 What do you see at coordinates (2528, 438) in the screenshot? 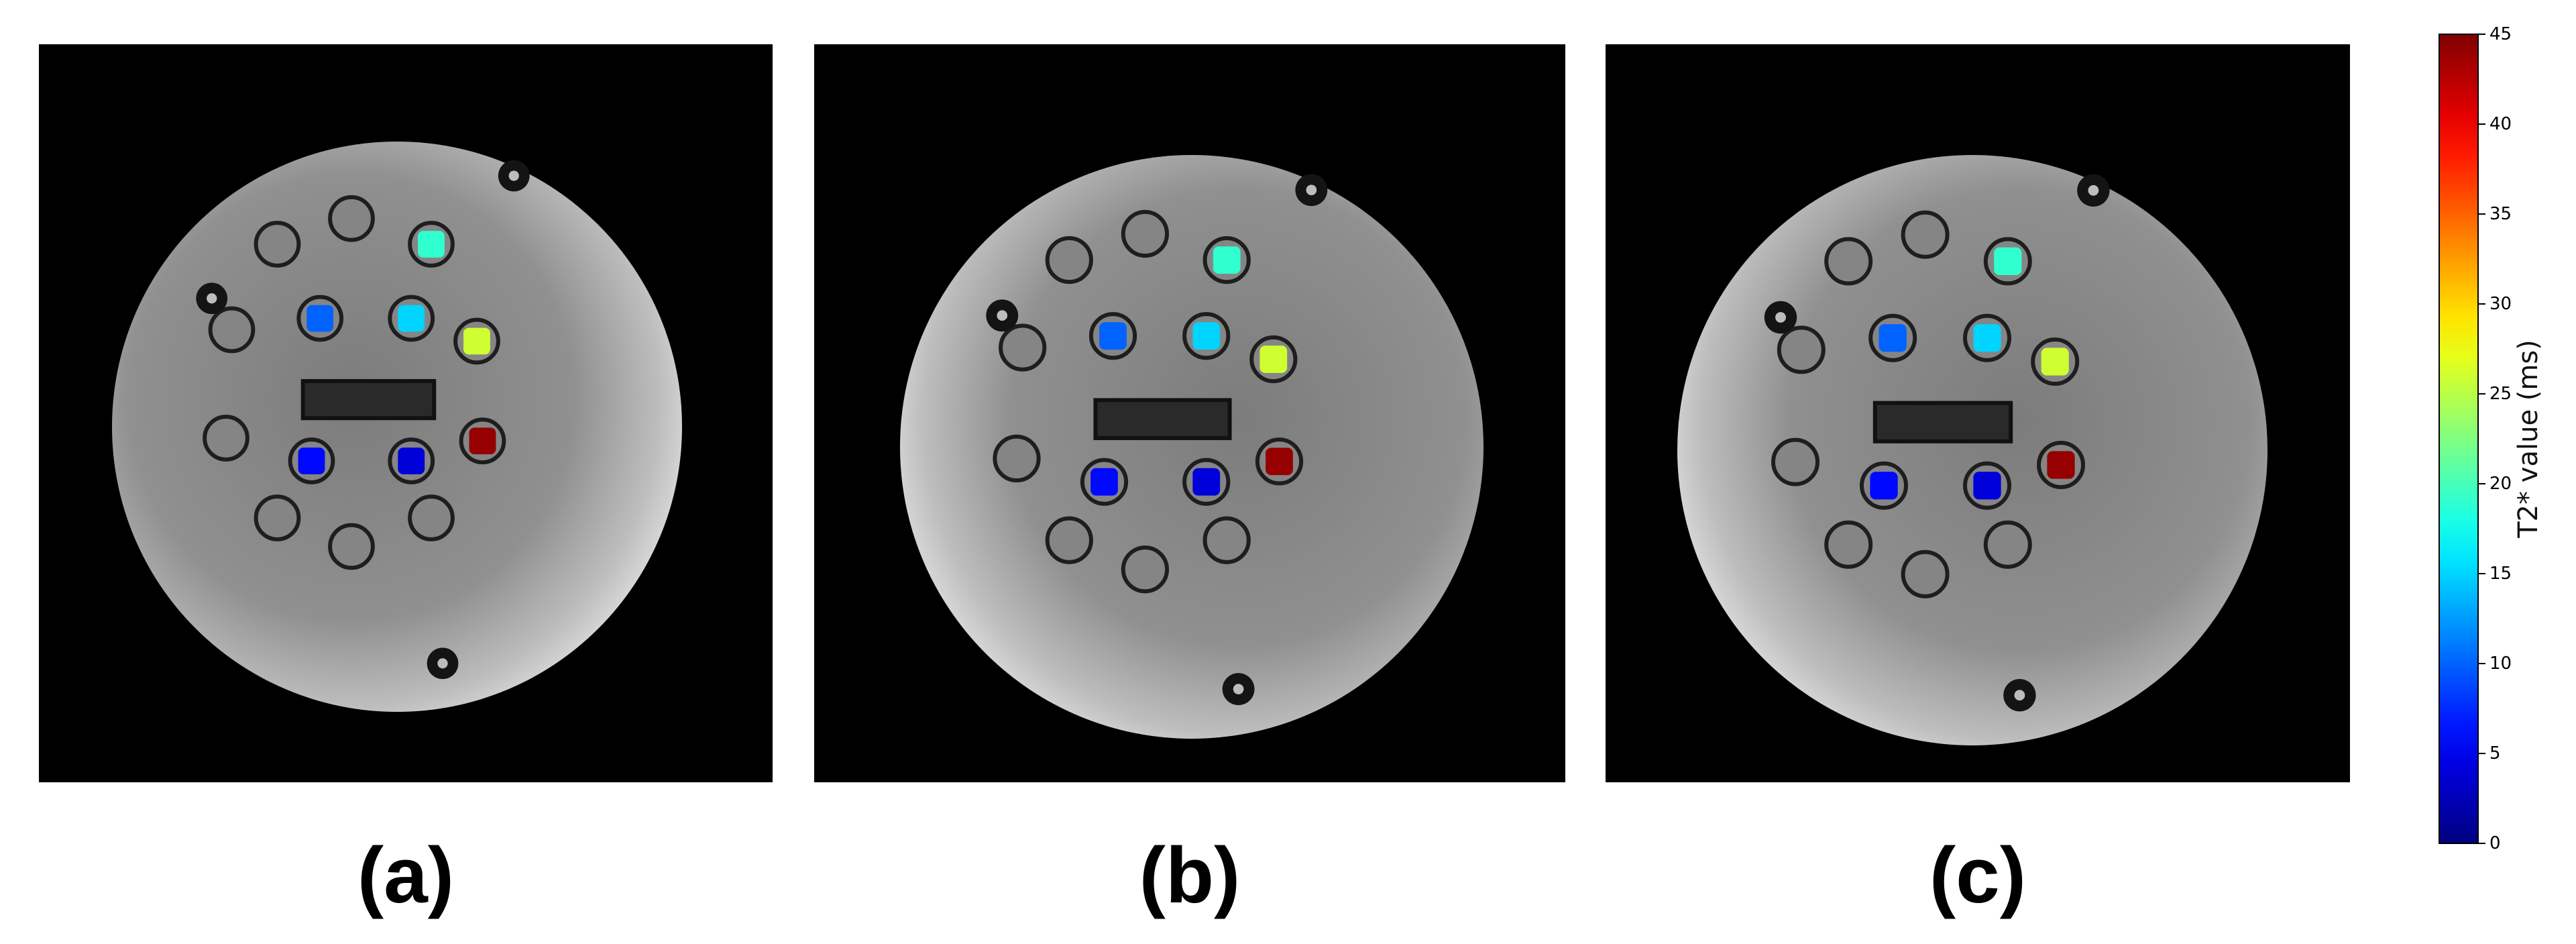
I see `colorbar-axis-label: T2* value (ms)` at bounding box center [2528, 438].